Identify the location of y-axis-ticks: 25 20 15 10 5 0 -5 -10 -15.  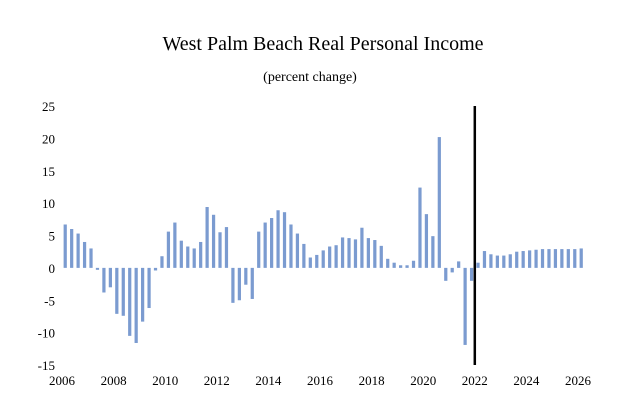
(46, 236).